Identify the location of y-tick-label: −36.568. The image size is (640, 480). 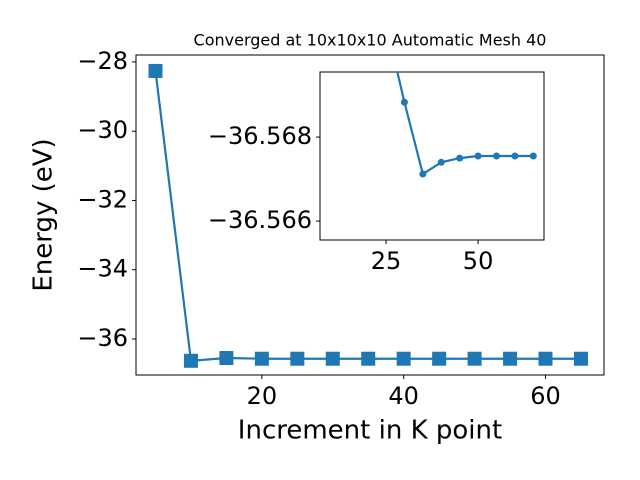
(260, 136).